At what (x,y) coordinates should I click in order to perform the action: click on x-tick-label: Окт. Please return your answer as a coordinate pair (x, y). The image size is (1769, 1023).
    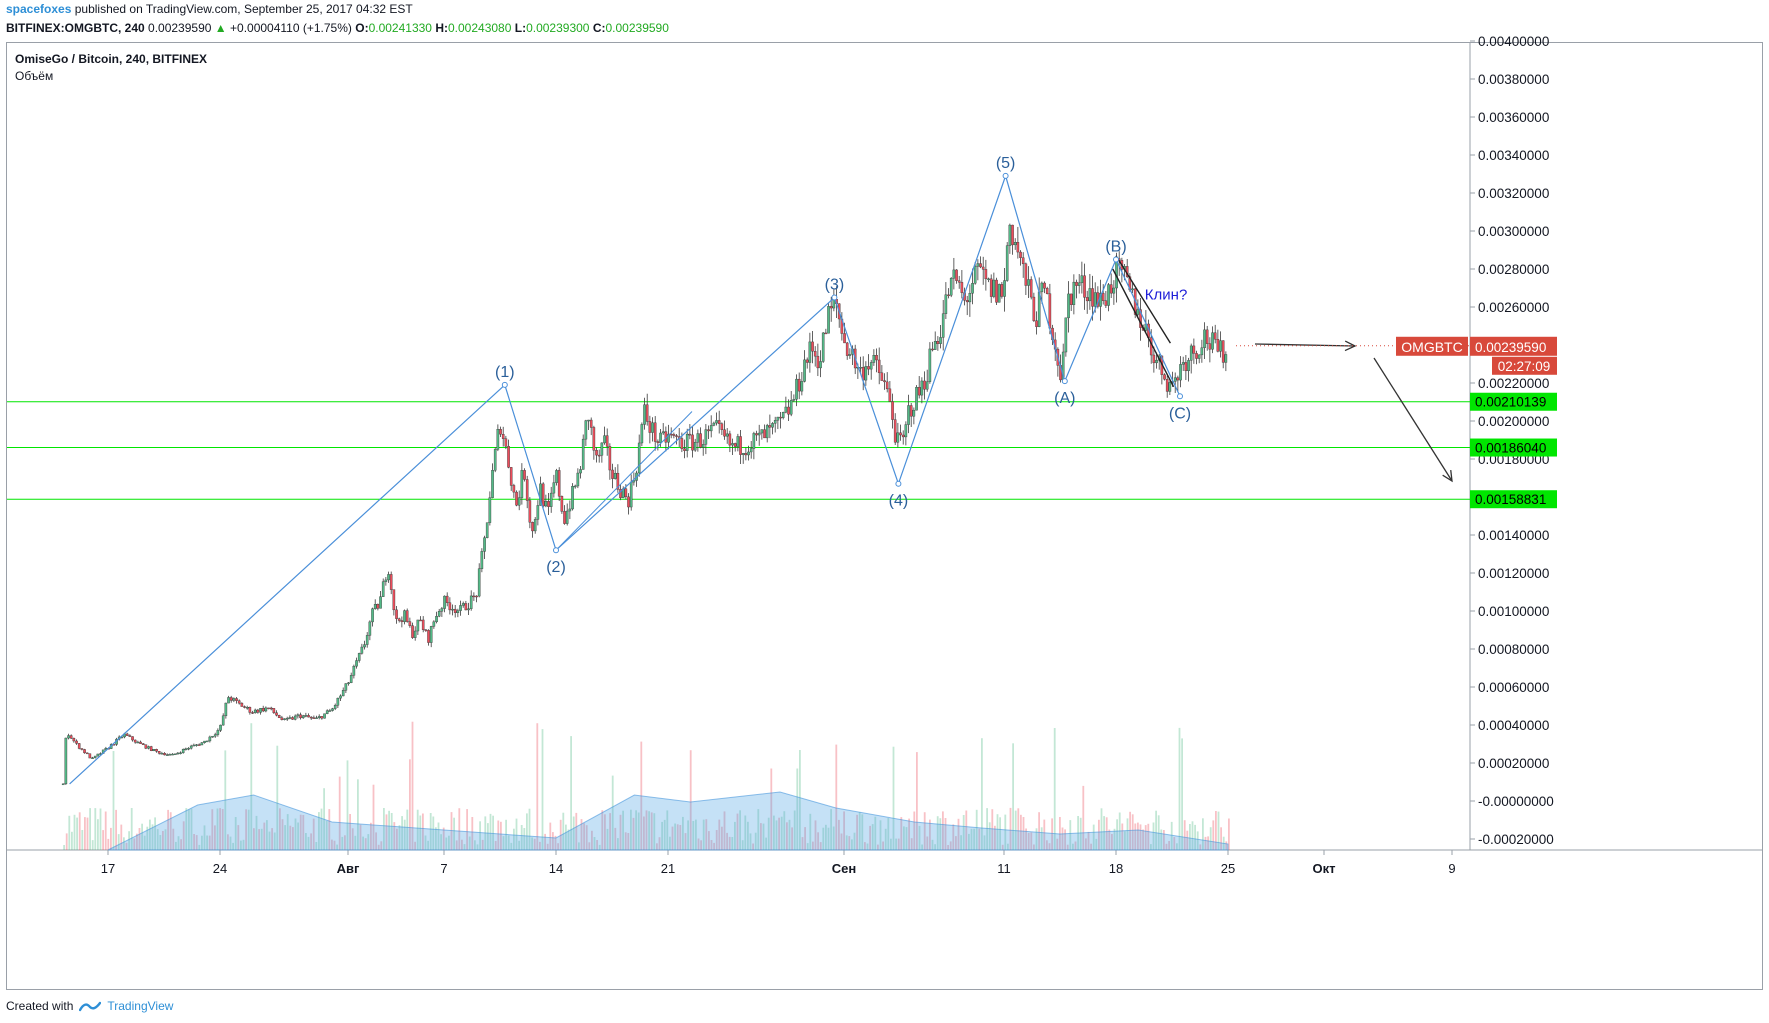
    Looking at the image, I should click on (1324, 868).